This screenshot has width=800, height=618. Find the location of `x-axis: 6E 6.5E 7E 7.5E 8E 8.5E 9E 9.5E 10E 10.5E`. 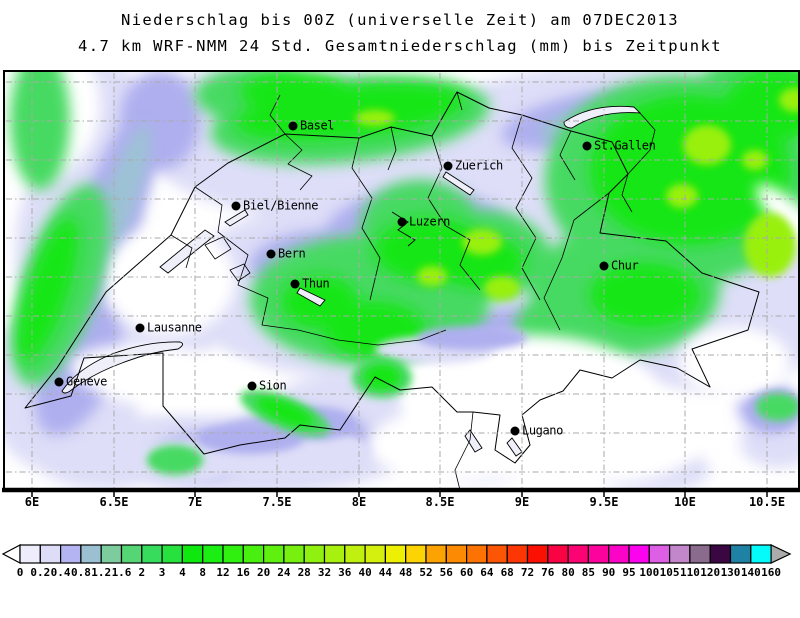

x-axis: 6E 6.5E 7E 7.5E 8E 8.5E 9E 9.5E 10E 10.5E is located at coordinates (400, 503).